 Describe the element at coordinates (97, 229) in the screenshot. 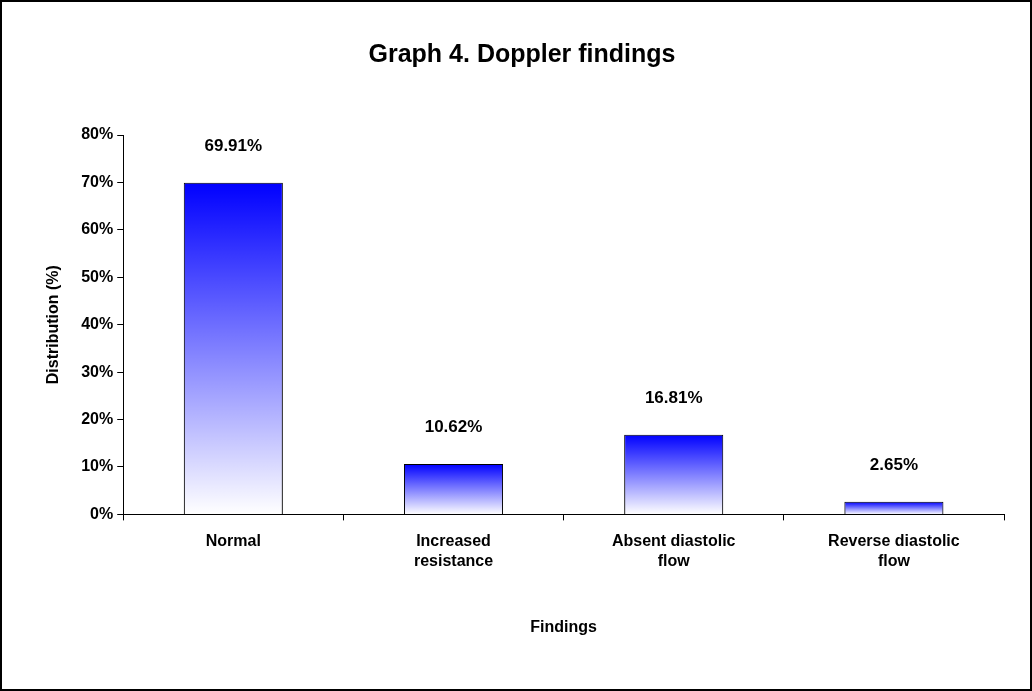

I see `y-tick-label: 60%` at that location.